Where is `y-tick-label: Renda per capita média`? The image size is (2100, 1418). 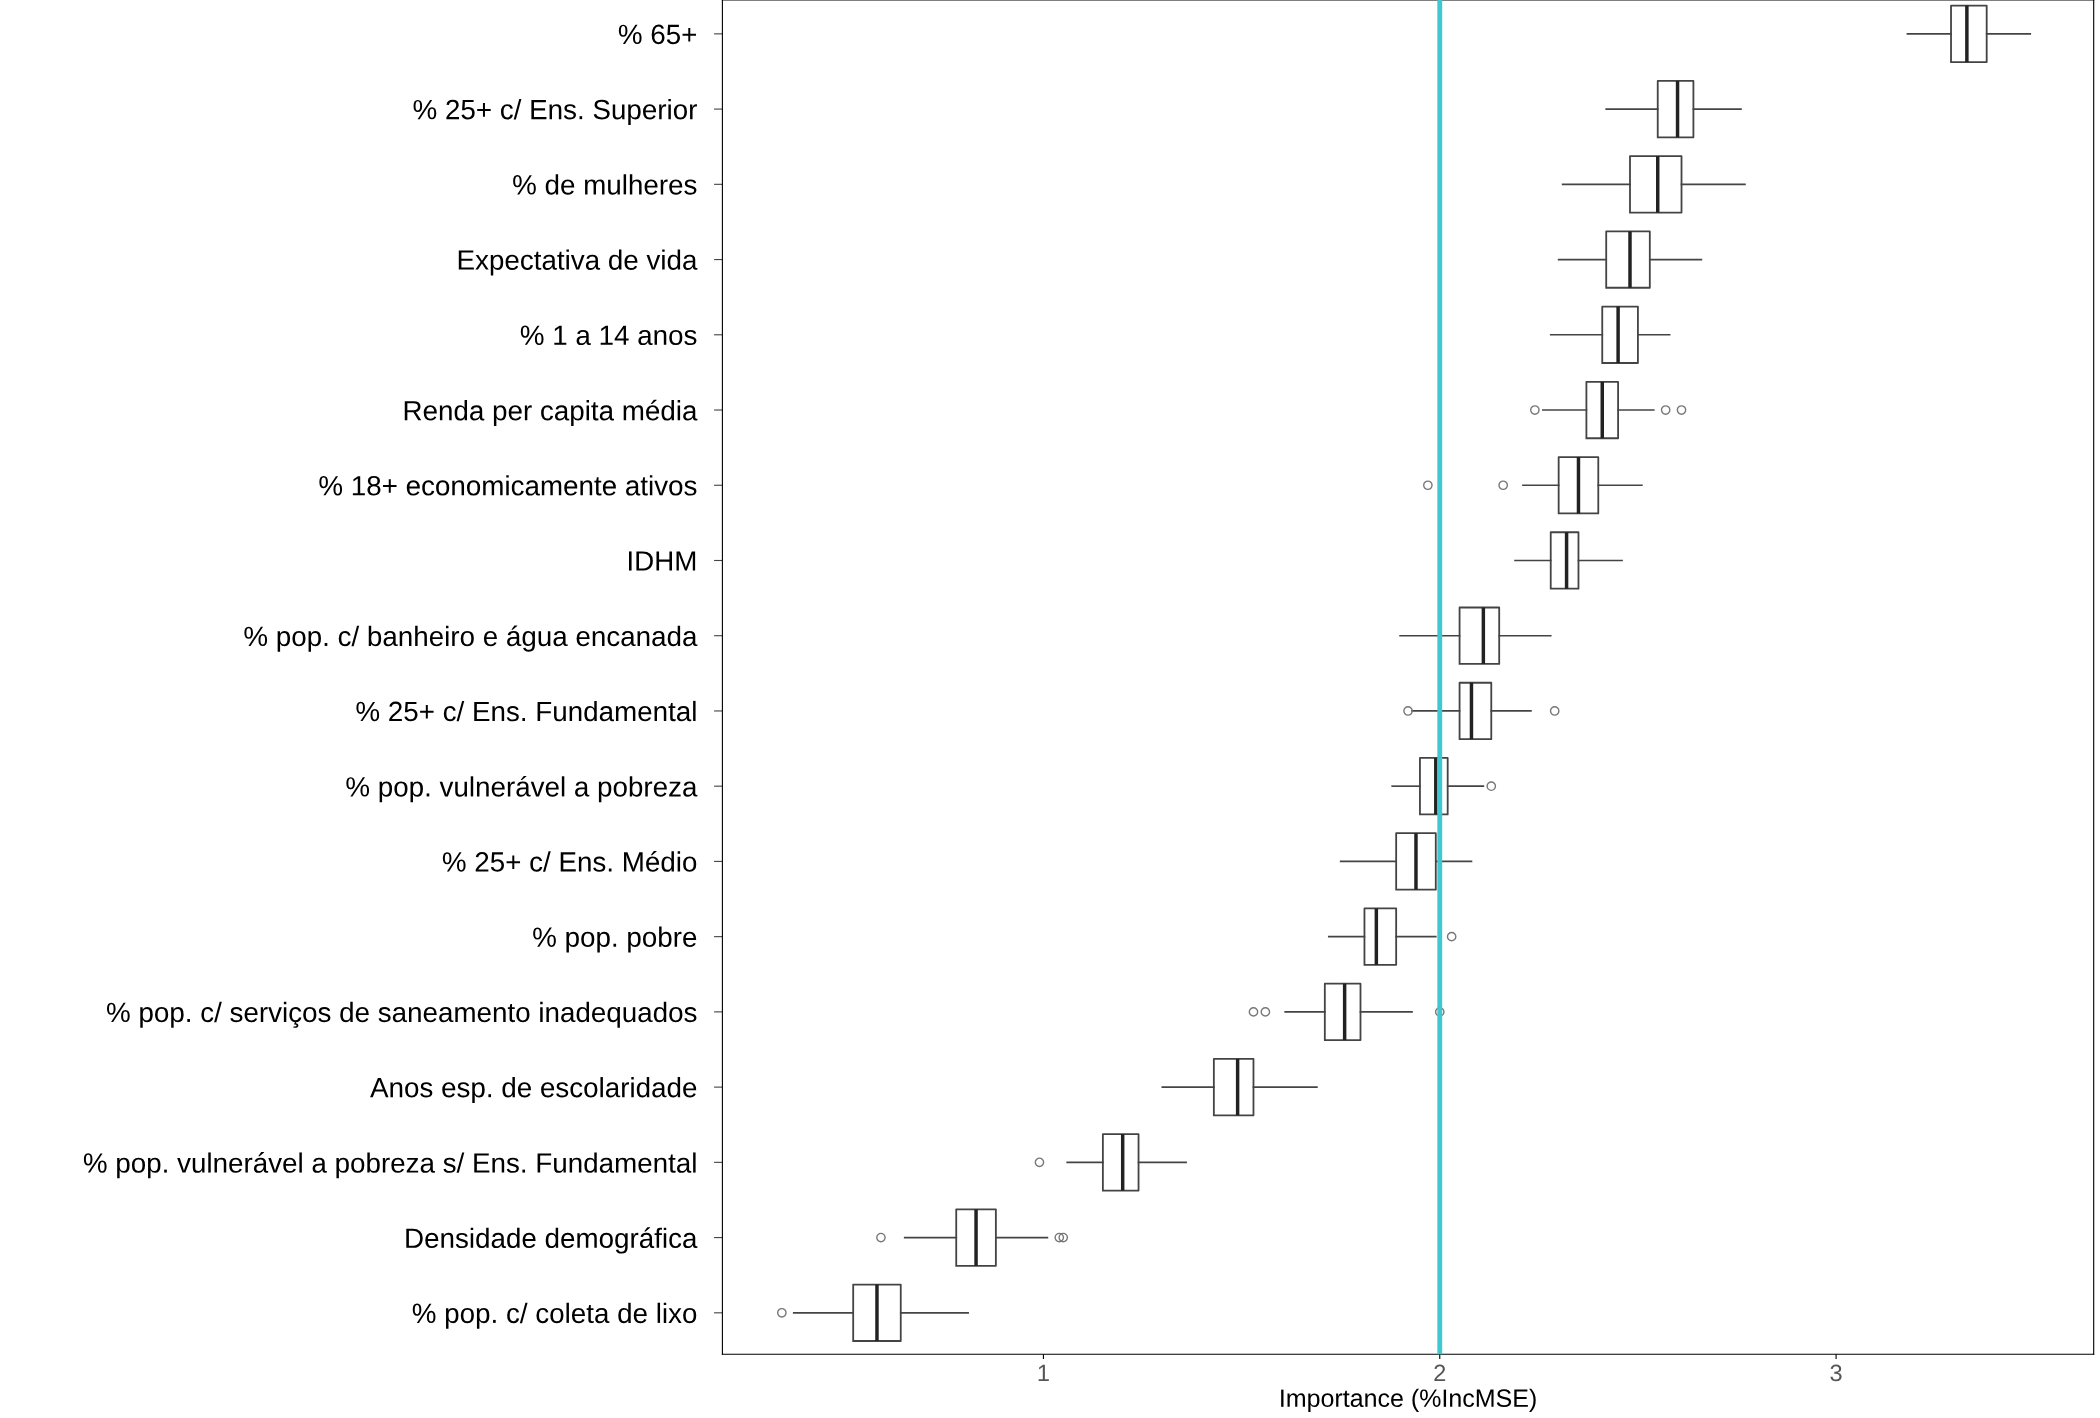
y-tick-label: Renda per capita média is located at coordinates (551, 413).